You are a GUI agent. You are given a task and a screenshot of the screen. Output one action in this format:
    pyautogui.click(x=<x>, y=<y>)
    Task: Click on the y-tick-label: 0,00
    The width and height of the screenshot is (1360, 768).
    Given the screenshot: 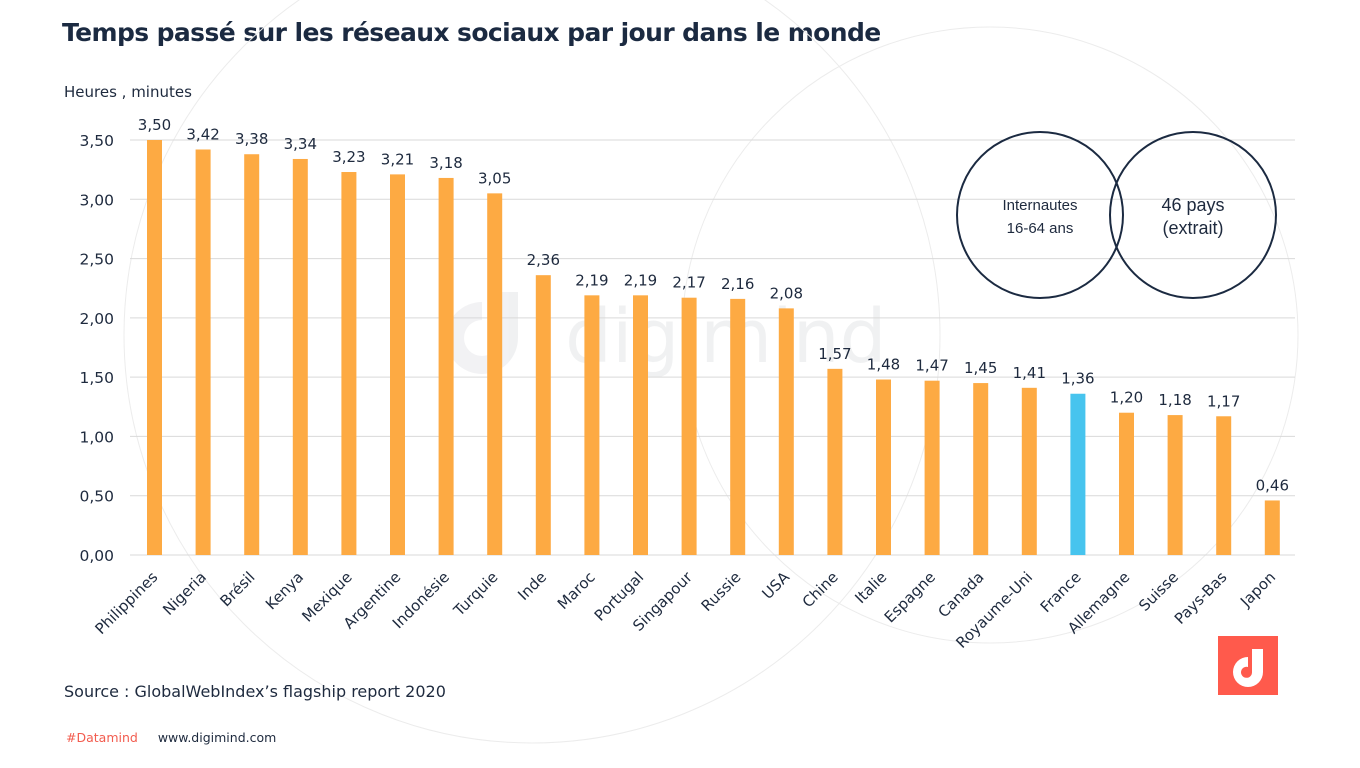 What is the action you would take?
    pyautogui.click(x=96, y=556)
    